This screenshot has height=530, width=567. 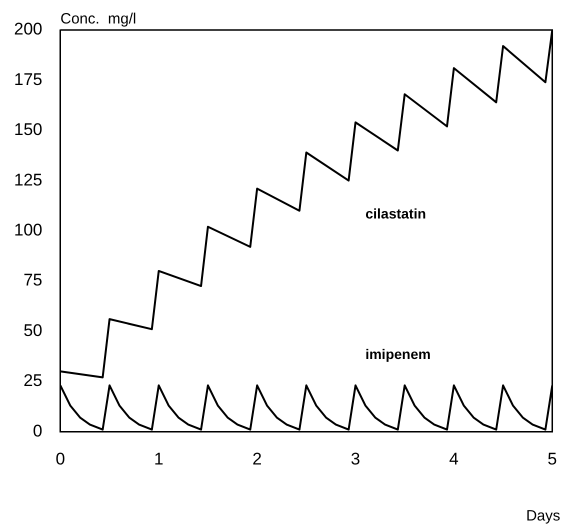 I want to click on y-tick-label: 50, so click(x=32, y=330).